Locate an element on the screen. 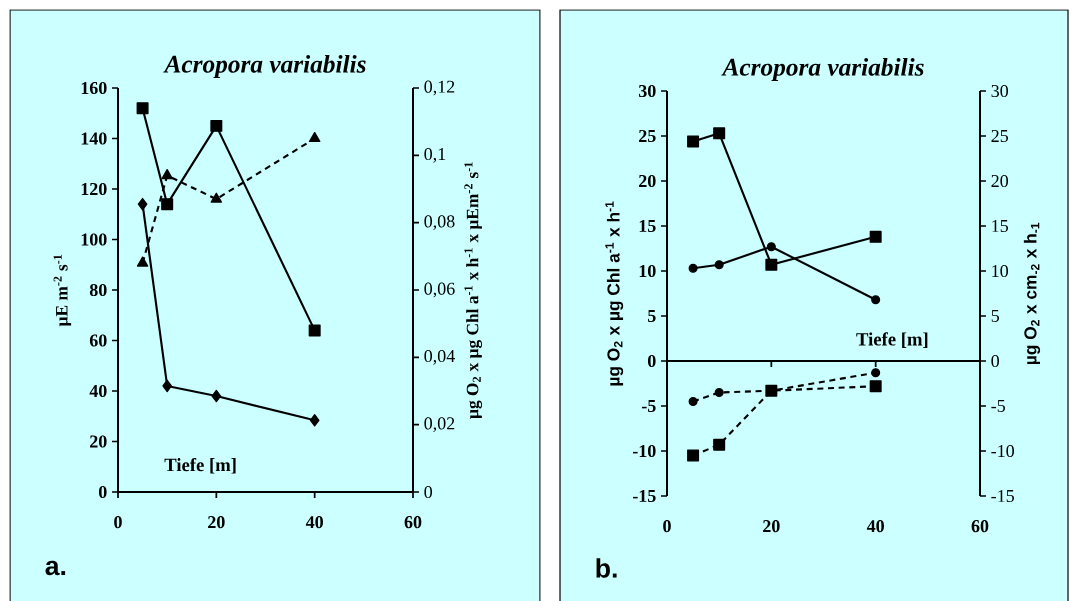  y-tick-label: 100 is located at coordinates (94, 239).